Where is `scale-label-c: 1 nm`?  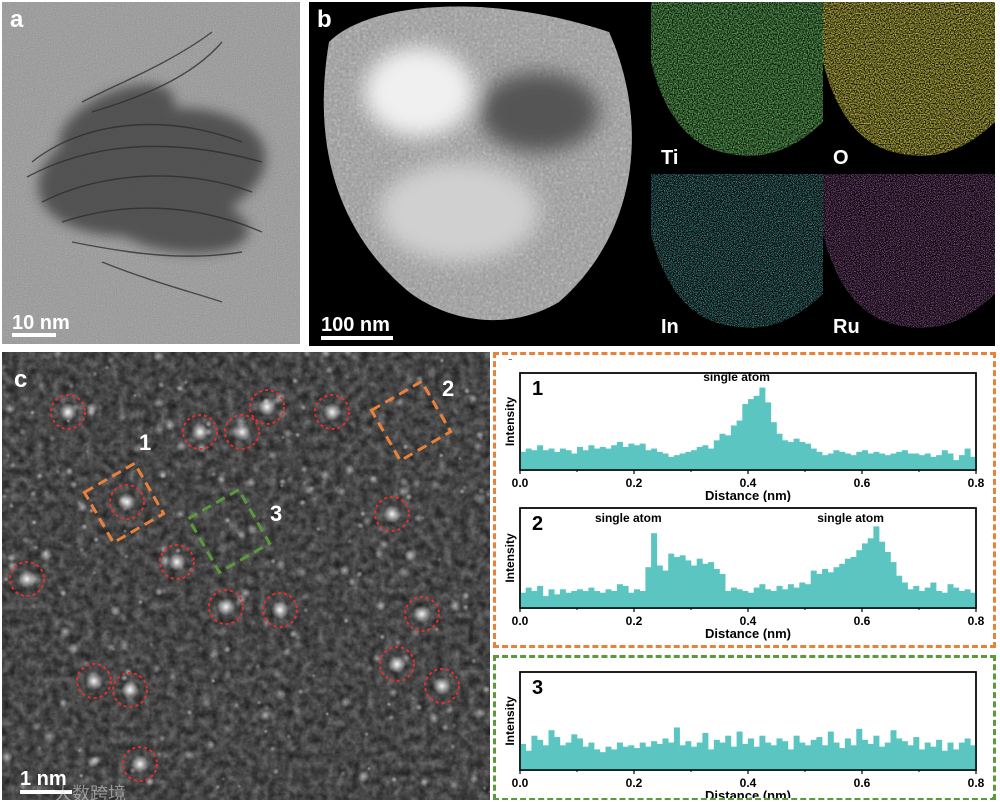 scale-label-c: 1 nm is located at coordinates (43, 779).